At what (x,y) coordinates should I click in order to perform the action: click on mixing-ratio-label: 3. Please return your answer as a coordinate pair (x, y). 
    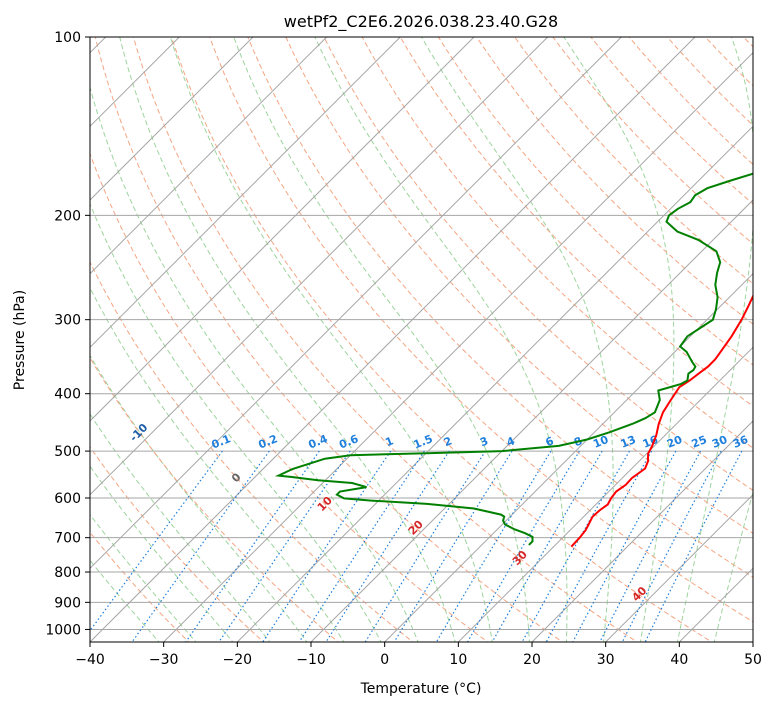
    Looking at the image, I should click on (484, 441).